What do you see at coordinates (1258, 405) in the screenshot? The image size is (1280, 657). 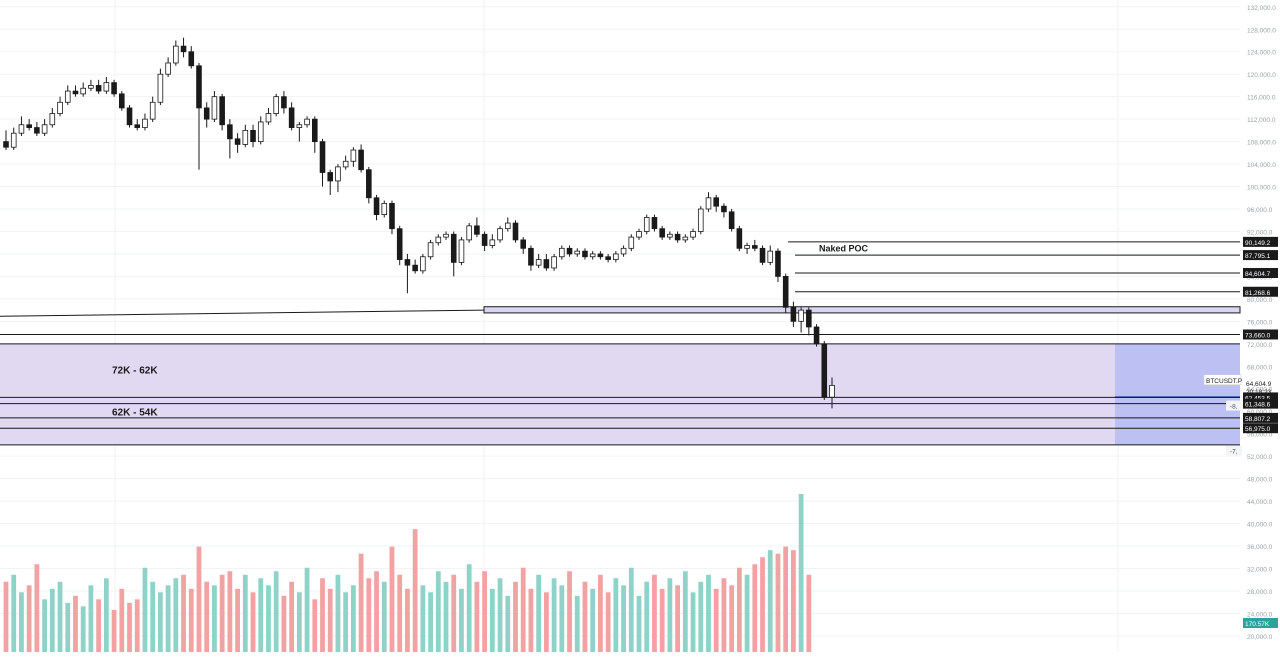 I see `price-tag-label: 61,348.6` at bounding box center [1258, 405].